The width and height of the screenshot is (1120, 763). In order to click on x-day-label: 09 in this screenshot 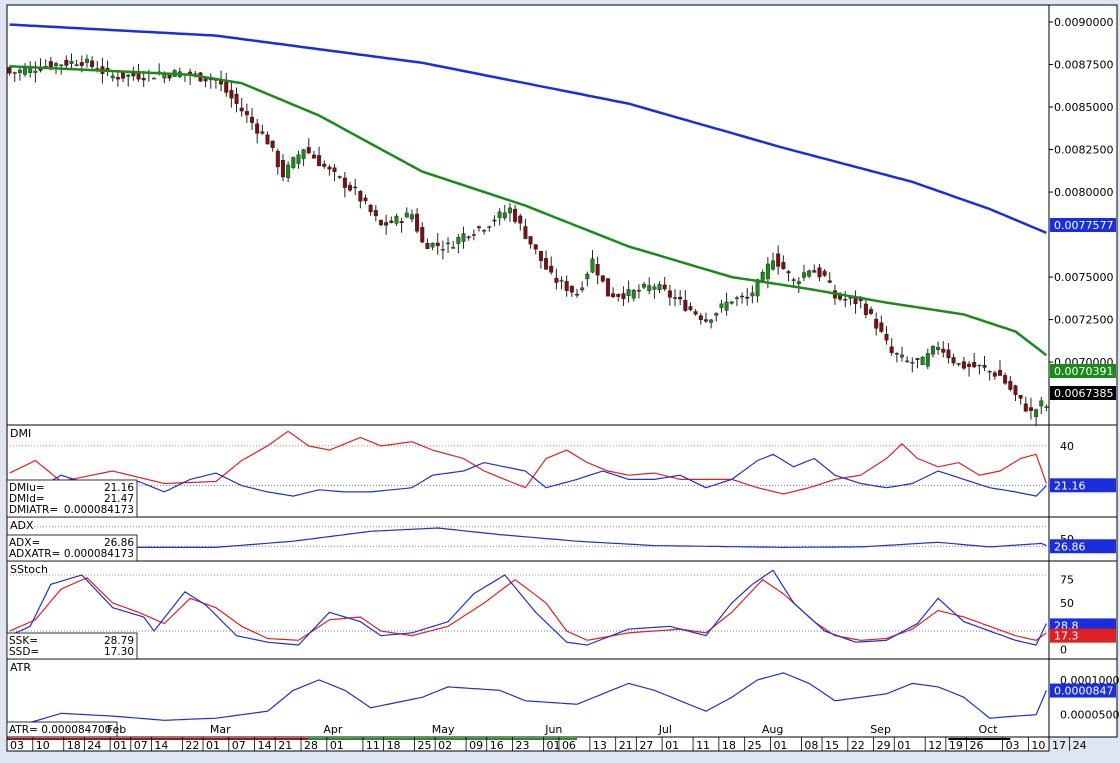, I will do `click(476, 745)`.